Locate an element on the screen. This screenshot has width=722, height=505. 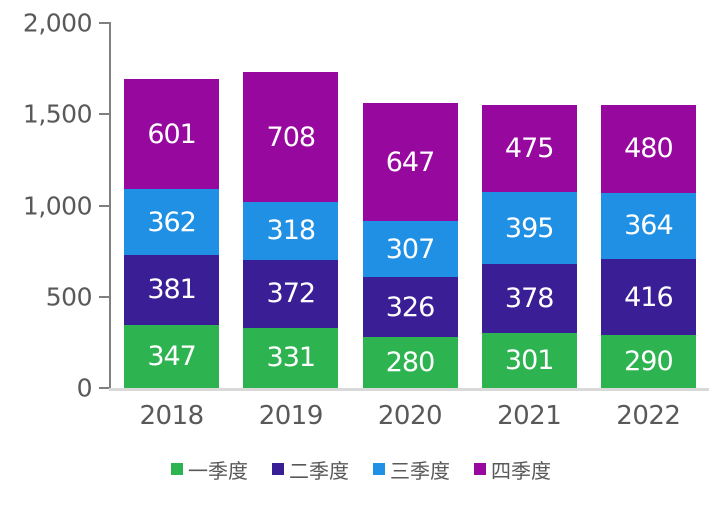
bar-value-label: 480 is located at coordinates (649, 149).